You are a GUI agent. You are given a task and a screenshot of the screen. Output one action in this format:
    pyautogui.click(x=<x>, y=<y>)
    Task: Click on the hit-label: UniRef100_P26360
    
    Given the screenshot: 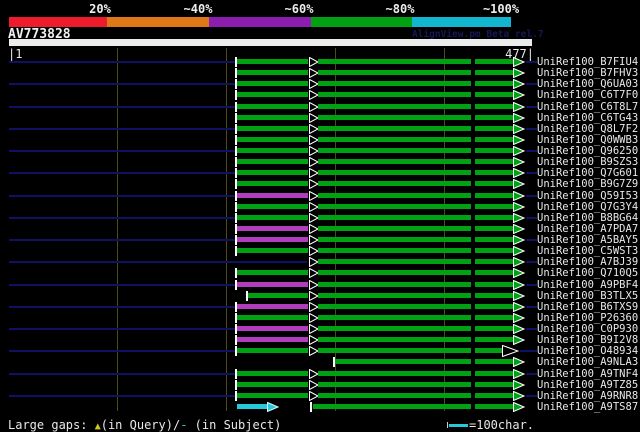 What is the action you would take?
    pyautogui.click(x=588, y=318)
    